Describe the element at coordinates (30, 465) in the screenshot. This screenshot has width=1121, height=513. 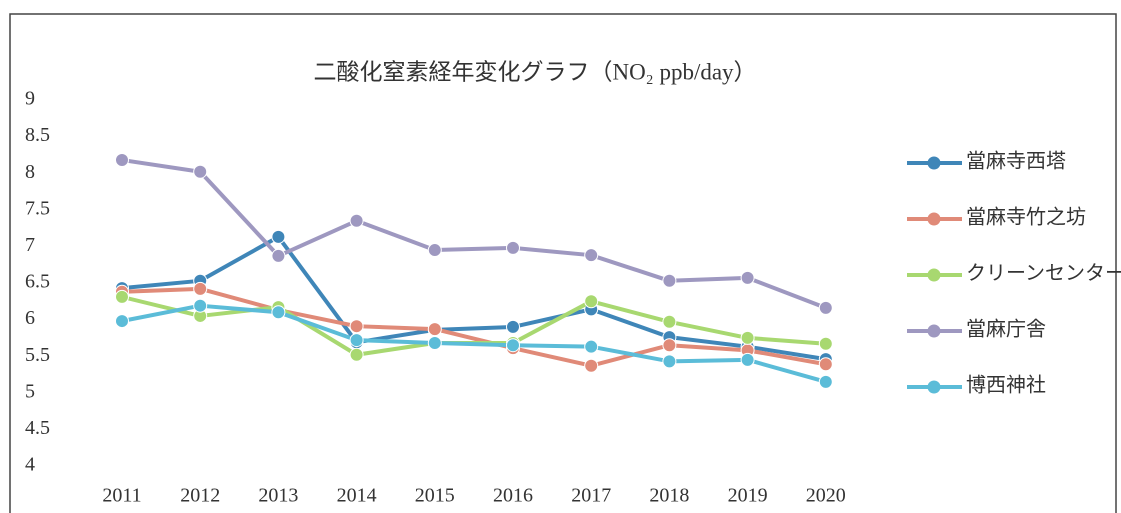
I see `y-tick-label: 4` at that location.